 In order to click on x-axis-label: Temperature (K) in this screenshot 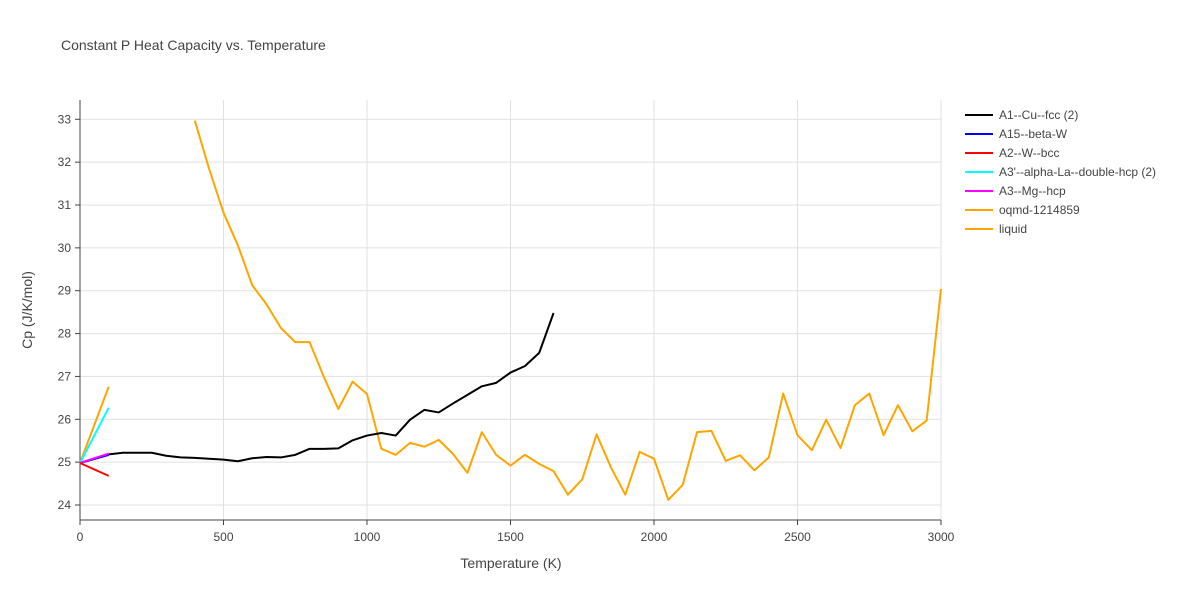, I will do `click(510, 563)`.